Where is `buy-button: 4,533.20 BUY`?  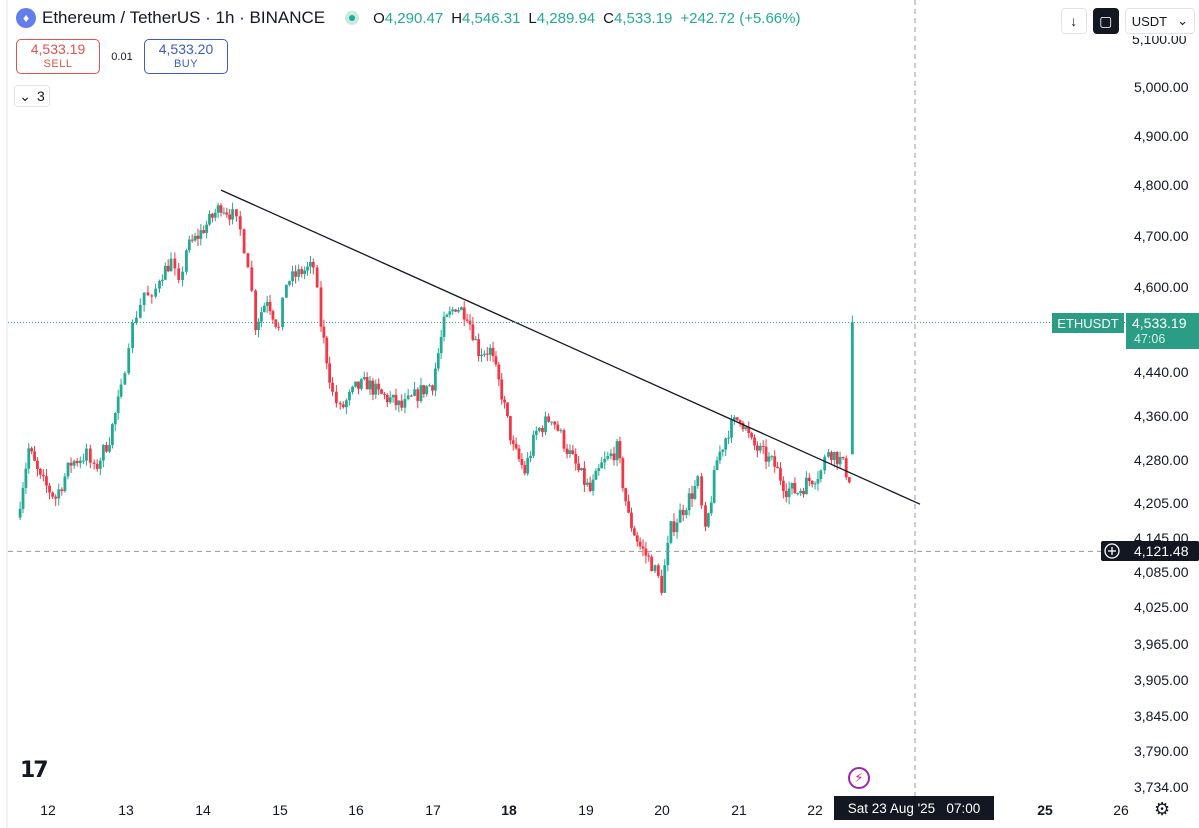
buy-button: 4,533.20 BUY is located at coordinates (186, 56).